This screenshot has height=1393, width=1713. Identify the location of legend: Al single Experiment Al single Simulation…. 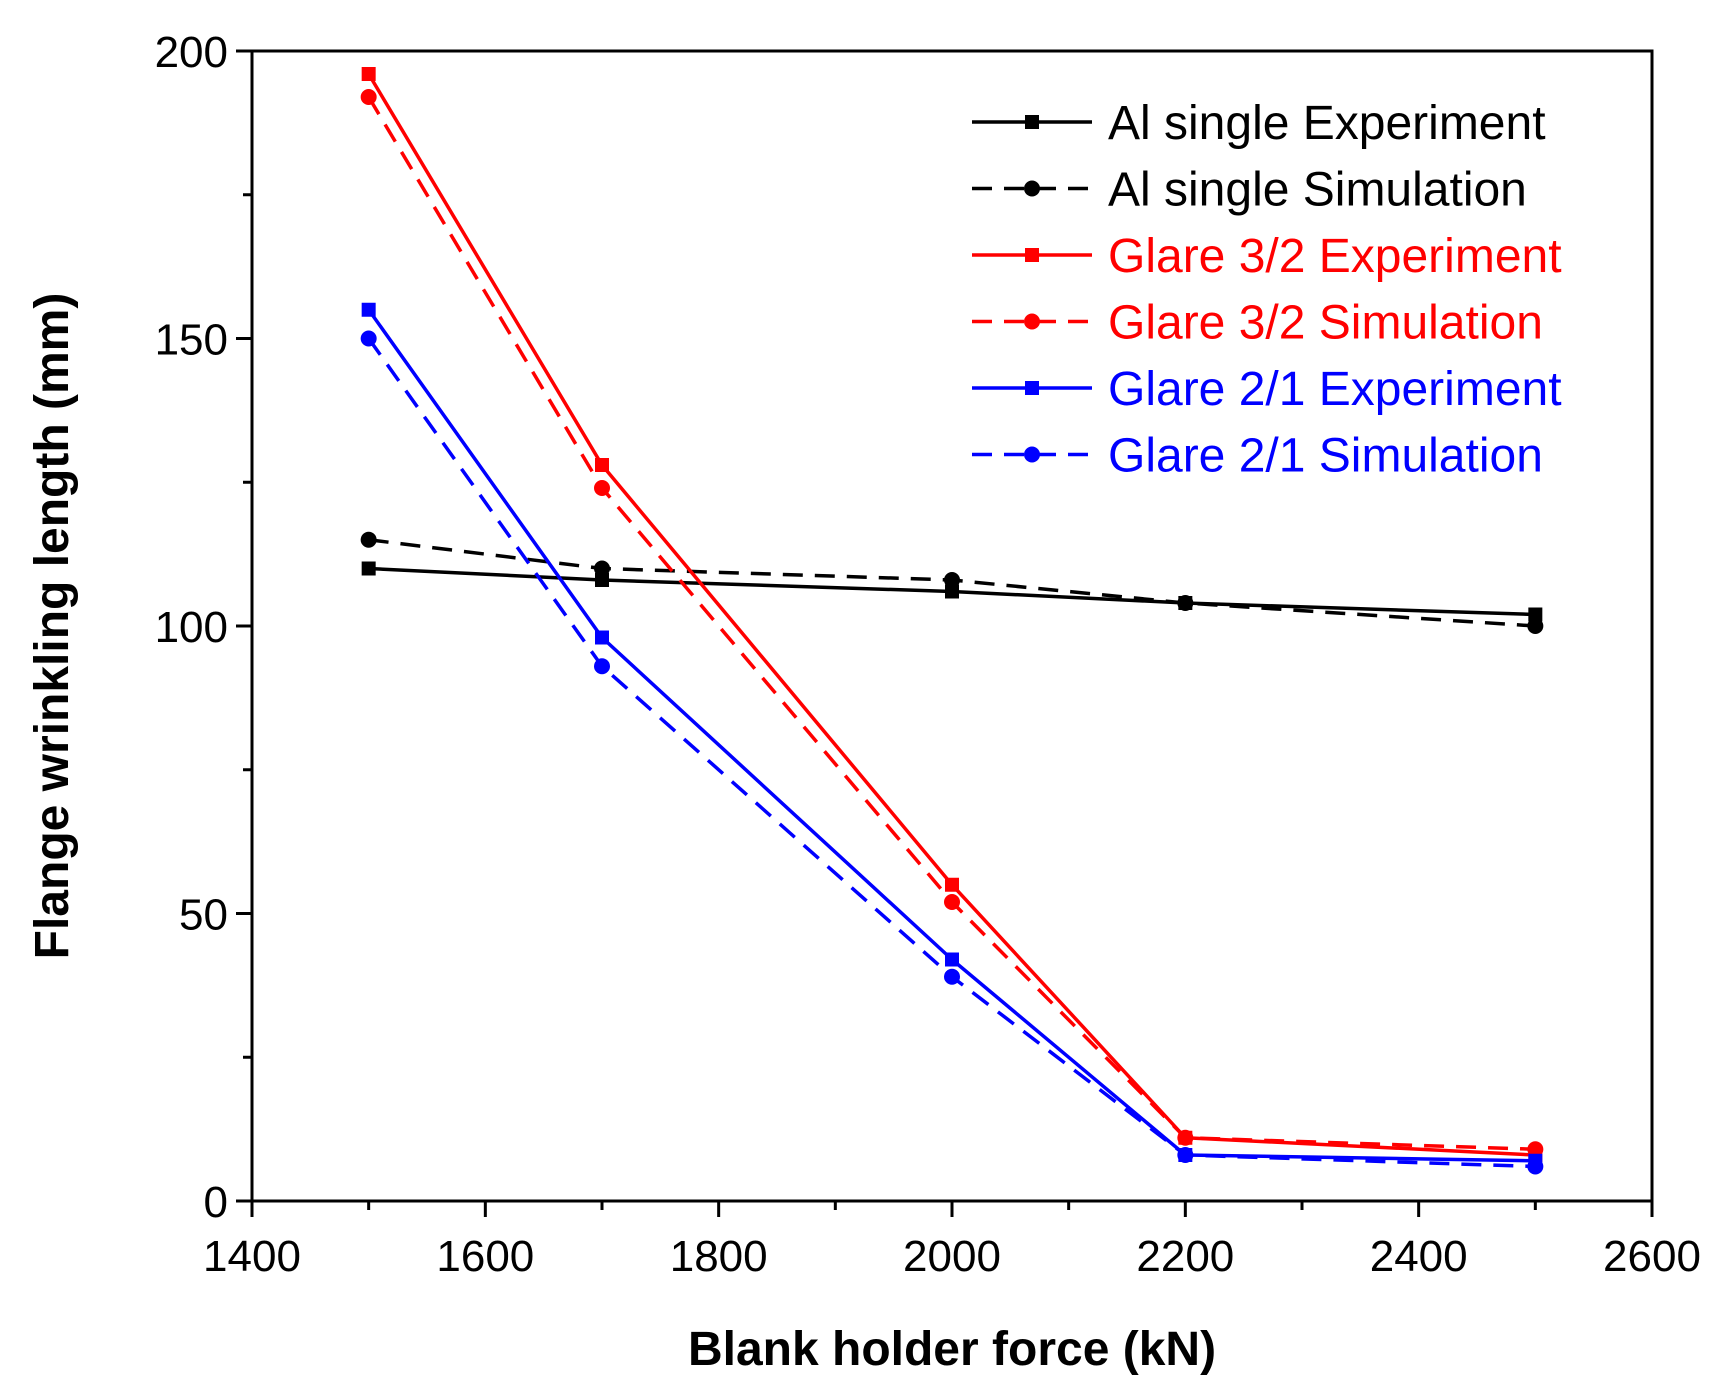
(1267, 290).